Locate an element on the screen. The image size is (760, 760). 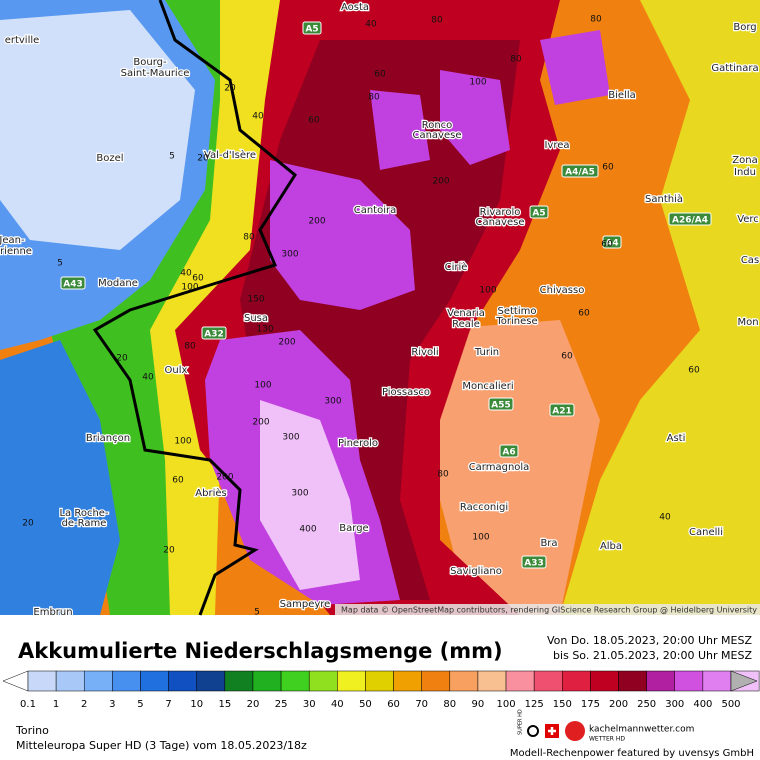
road-label: A21 is located at coordinates (562, 412).